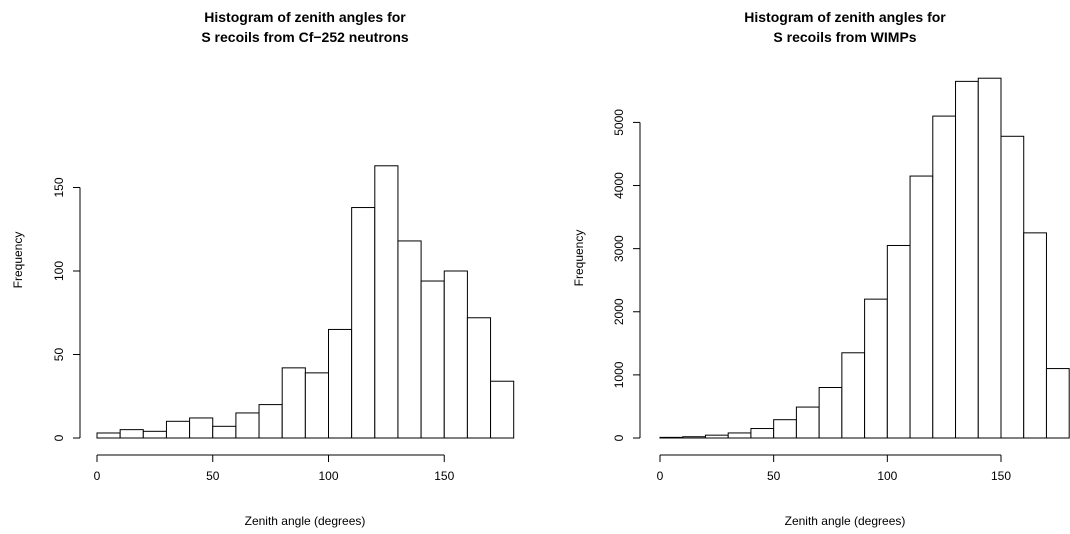 This screenshot has height=534, width=1070. I want to click on y-axis: 0 1000 2000 3000 4000 5000, so click(626, 275).